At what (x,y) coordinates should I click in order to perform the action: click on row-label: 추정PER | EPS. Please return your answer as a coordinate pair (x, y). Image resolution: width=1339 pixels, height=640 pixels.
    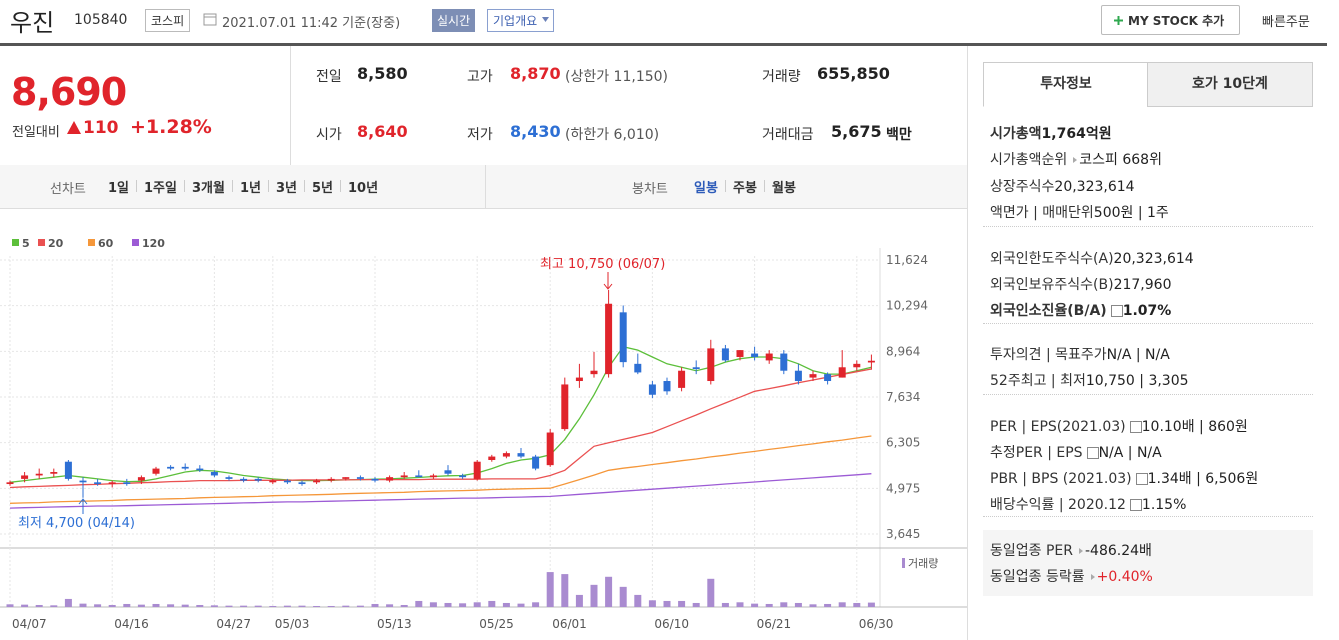
    Looking at the image, I should click on (1036, 453).